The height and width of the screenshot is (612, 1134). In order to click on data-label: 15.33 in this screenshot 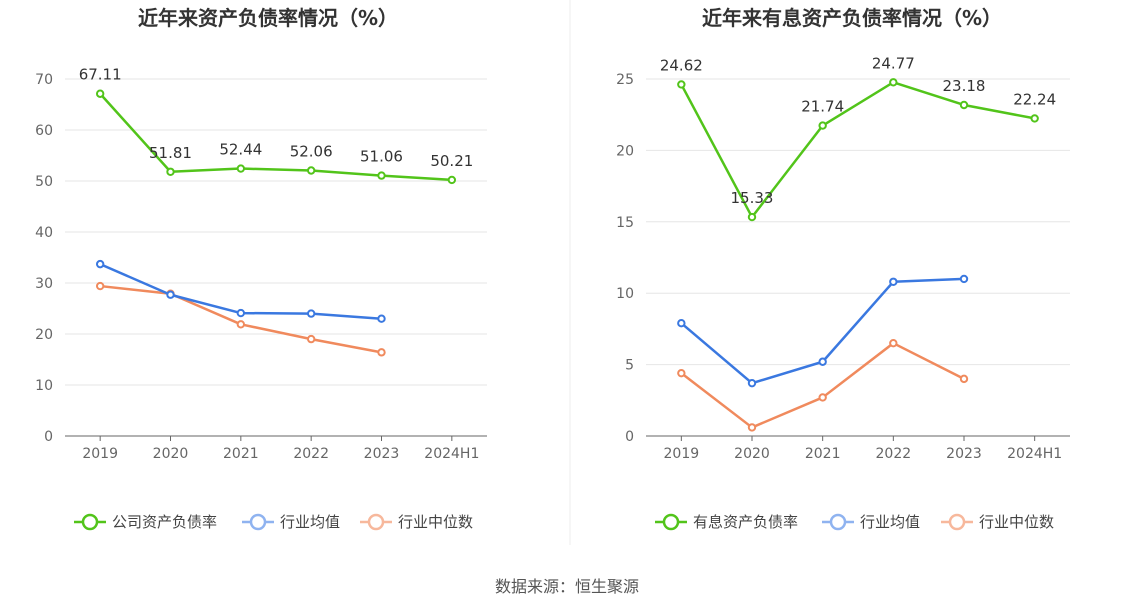, I will do `click(752, 198)`.